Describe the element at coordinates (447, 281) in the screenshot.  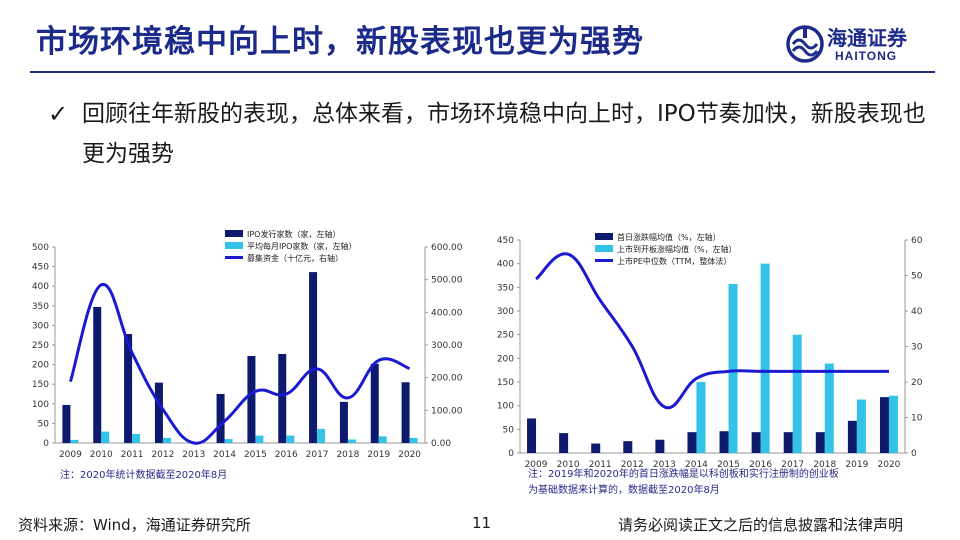
I see `right-axis-tick-label: 500.00` at that location.